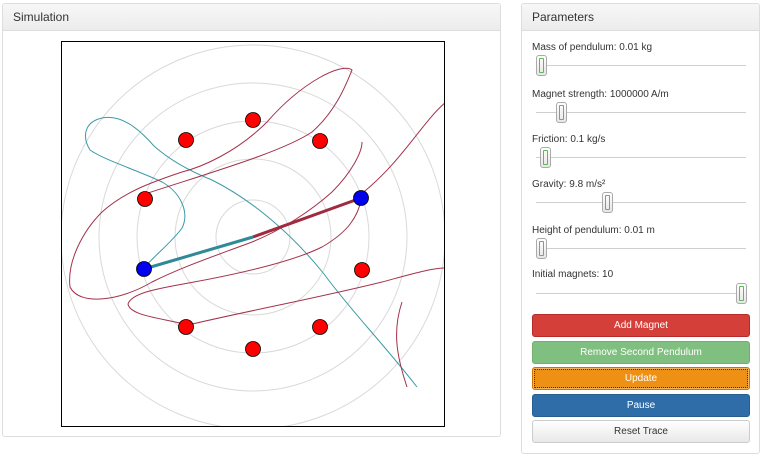  What do you see at coordinates (307, 217) in the screenshot?
I see `pendulum-rod-b` at bounding box center [307, 217].